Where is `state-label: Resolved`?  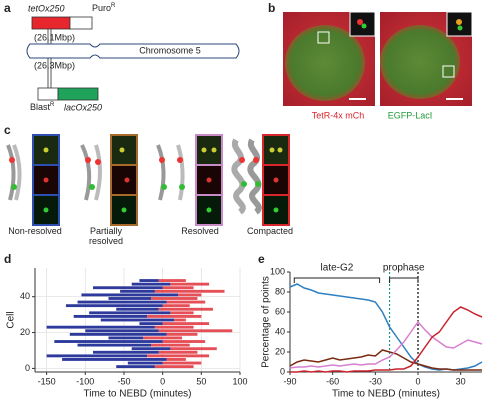 state-label: Resolved is located at coordinates (200, 231).